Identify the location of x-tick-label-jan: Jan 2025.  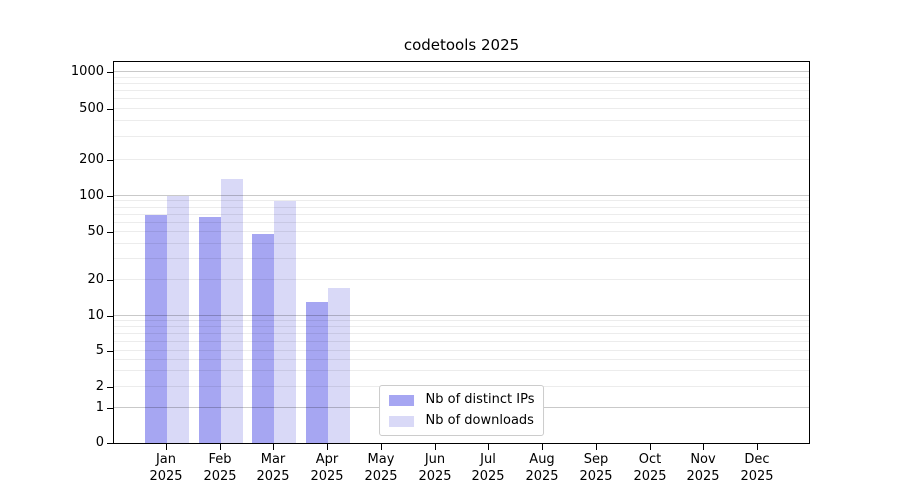
(166, 468).